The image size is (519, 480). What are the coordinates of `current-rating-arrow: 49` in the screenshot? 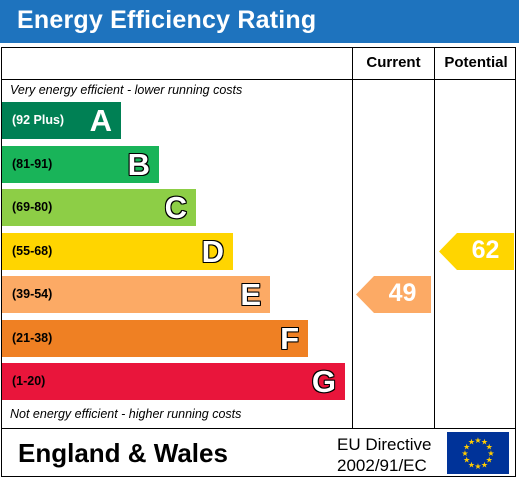 It's located at (393, 294).